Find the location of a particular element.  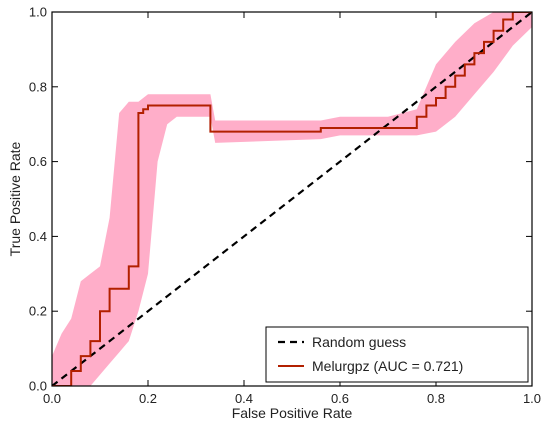

y-tick-label: 1.0 is located at coordinates (38, 12).